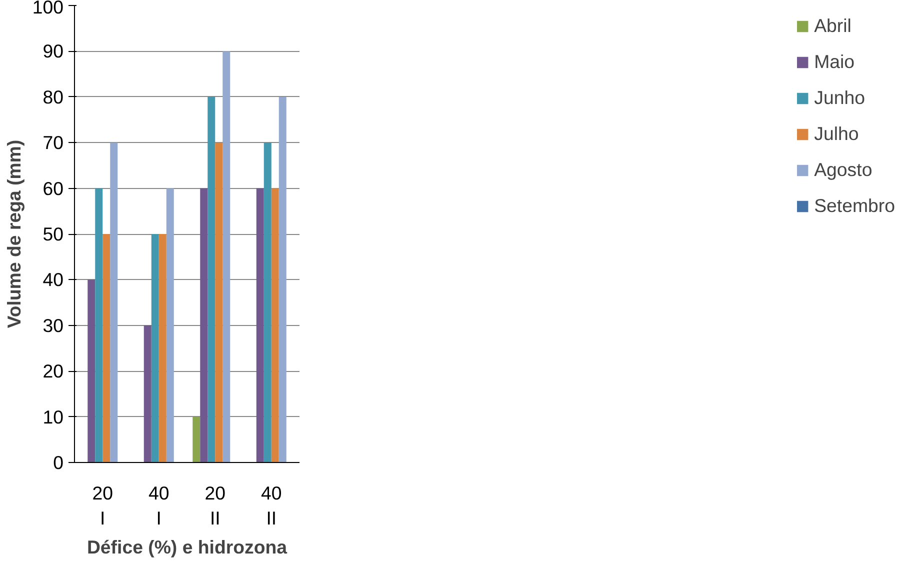 This screenshot has width=911, height=567. What do you see at coordinates (103, 505) in the screenshot?
I see `x-tick-label: 20 I` at bounding box center [103, 505].